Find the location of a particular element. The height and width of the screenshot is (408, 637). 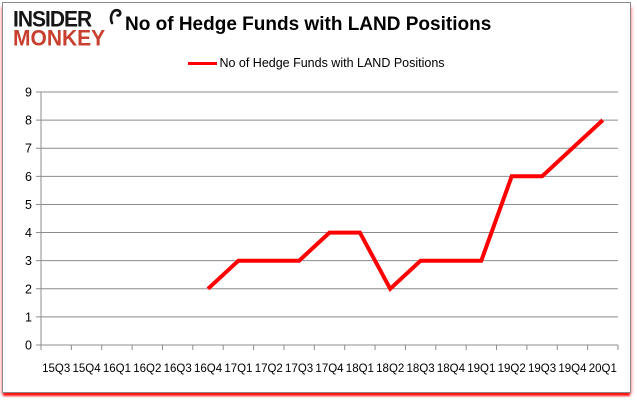

y-tick-label: 6 is located at coordinates (28, 177).